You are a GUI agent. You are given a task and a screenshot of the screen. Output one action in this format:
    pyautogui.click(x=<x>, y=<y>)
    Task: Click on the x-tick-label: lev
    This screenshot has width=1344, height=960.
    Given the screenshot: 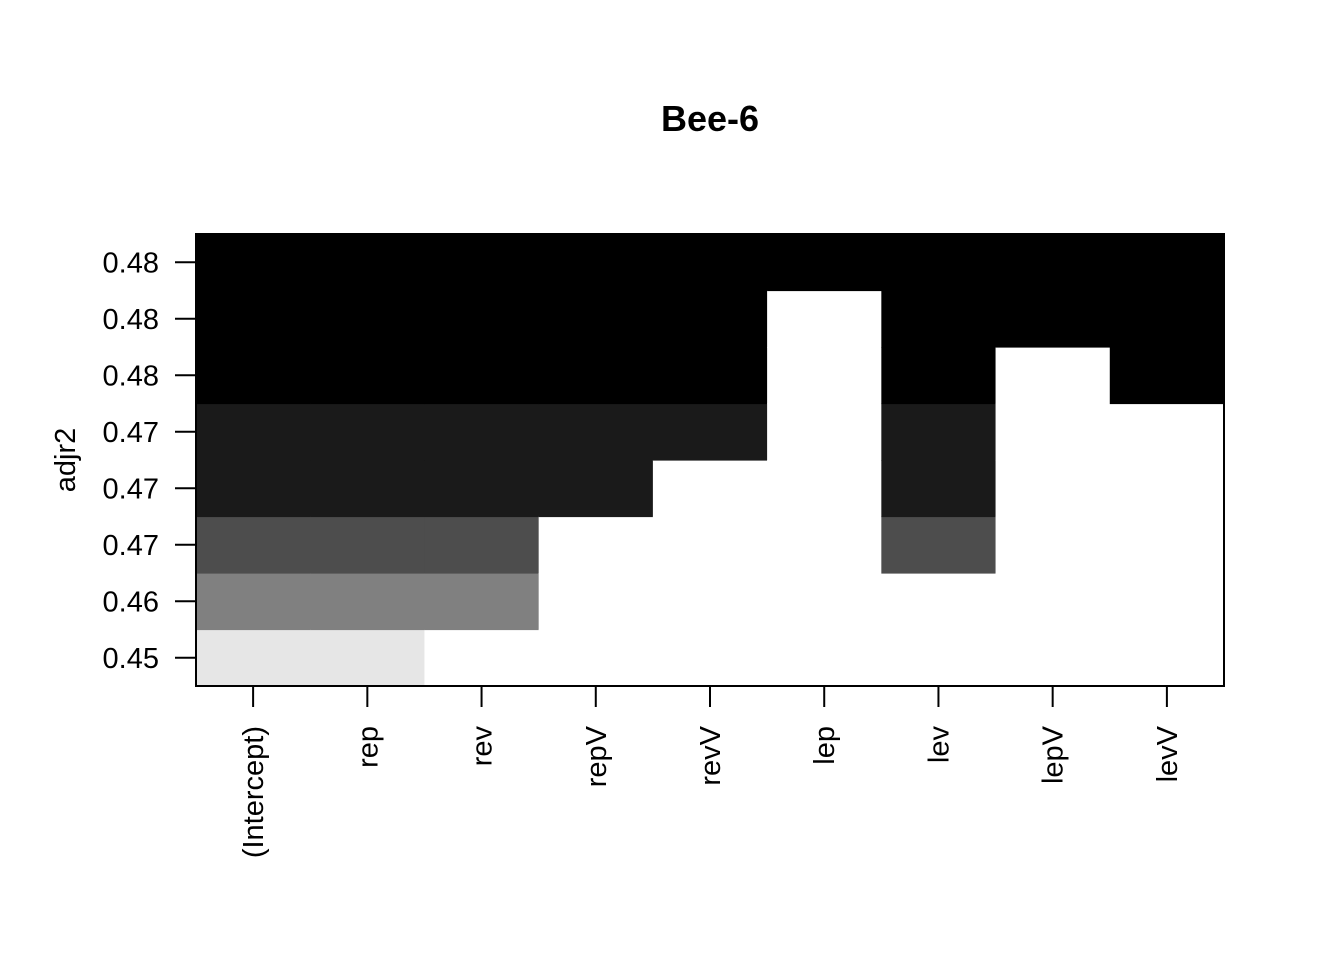 What is the action you would take?
    pyautogui.click(x=939, y=745)
    